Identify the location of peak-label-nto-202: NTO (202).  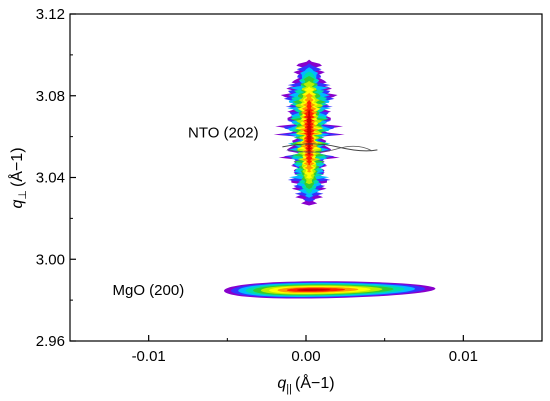
(223, 133).